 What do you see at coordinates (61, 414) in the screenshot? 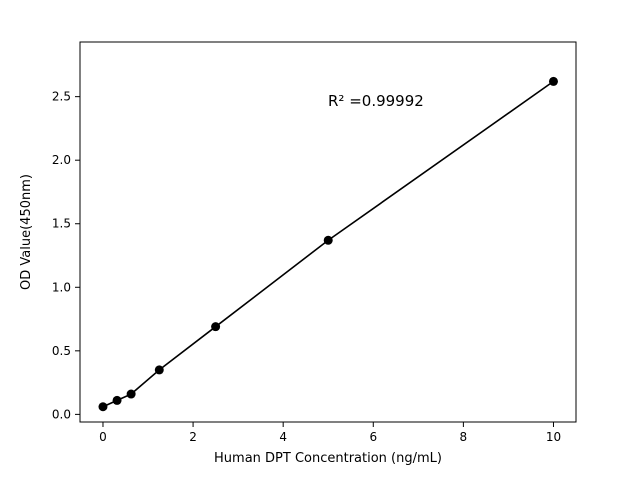
I see `y-tick-label: 0.0` at bounding box center [61, 414].